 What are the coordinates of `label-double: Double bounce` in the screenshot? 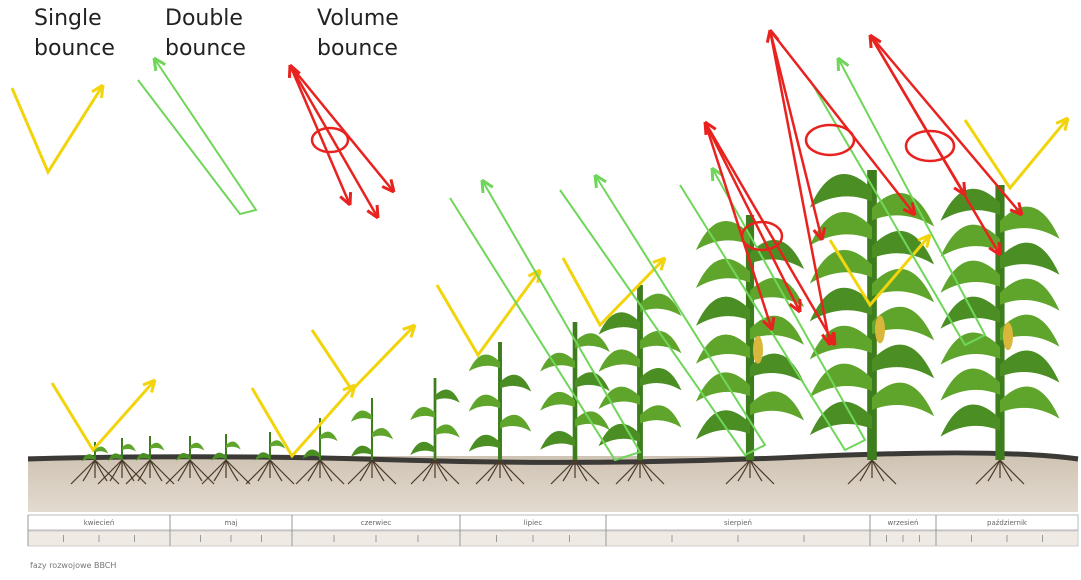 It's located at (205, 33).